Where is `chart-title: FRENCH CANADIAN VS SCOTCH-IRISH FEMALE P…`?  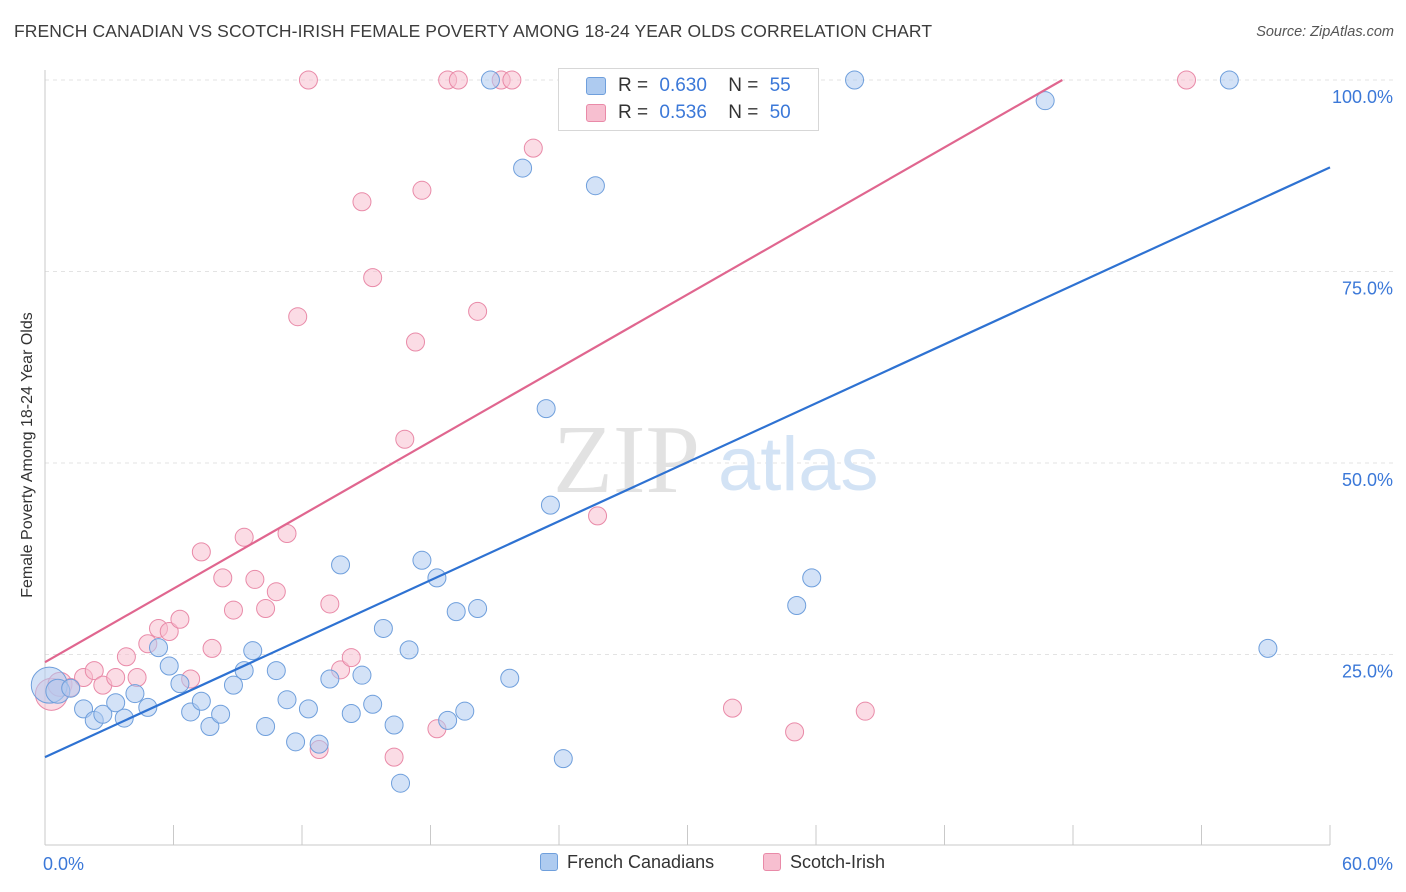
chart-title: FRENCH CANADIAN VS SCOTCH-IRISH FEMALE P… is located at coordinates (473, 31).